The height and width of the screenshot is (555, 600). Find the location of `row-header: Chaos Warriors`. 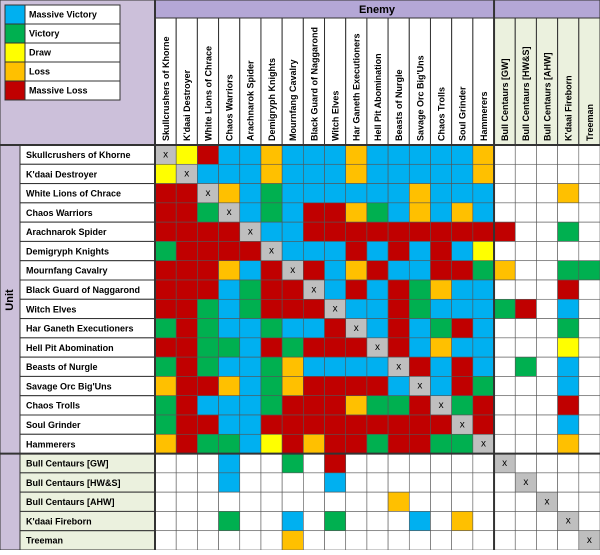

row-header: Chaos Warriors is located at coordinates (59, 213).